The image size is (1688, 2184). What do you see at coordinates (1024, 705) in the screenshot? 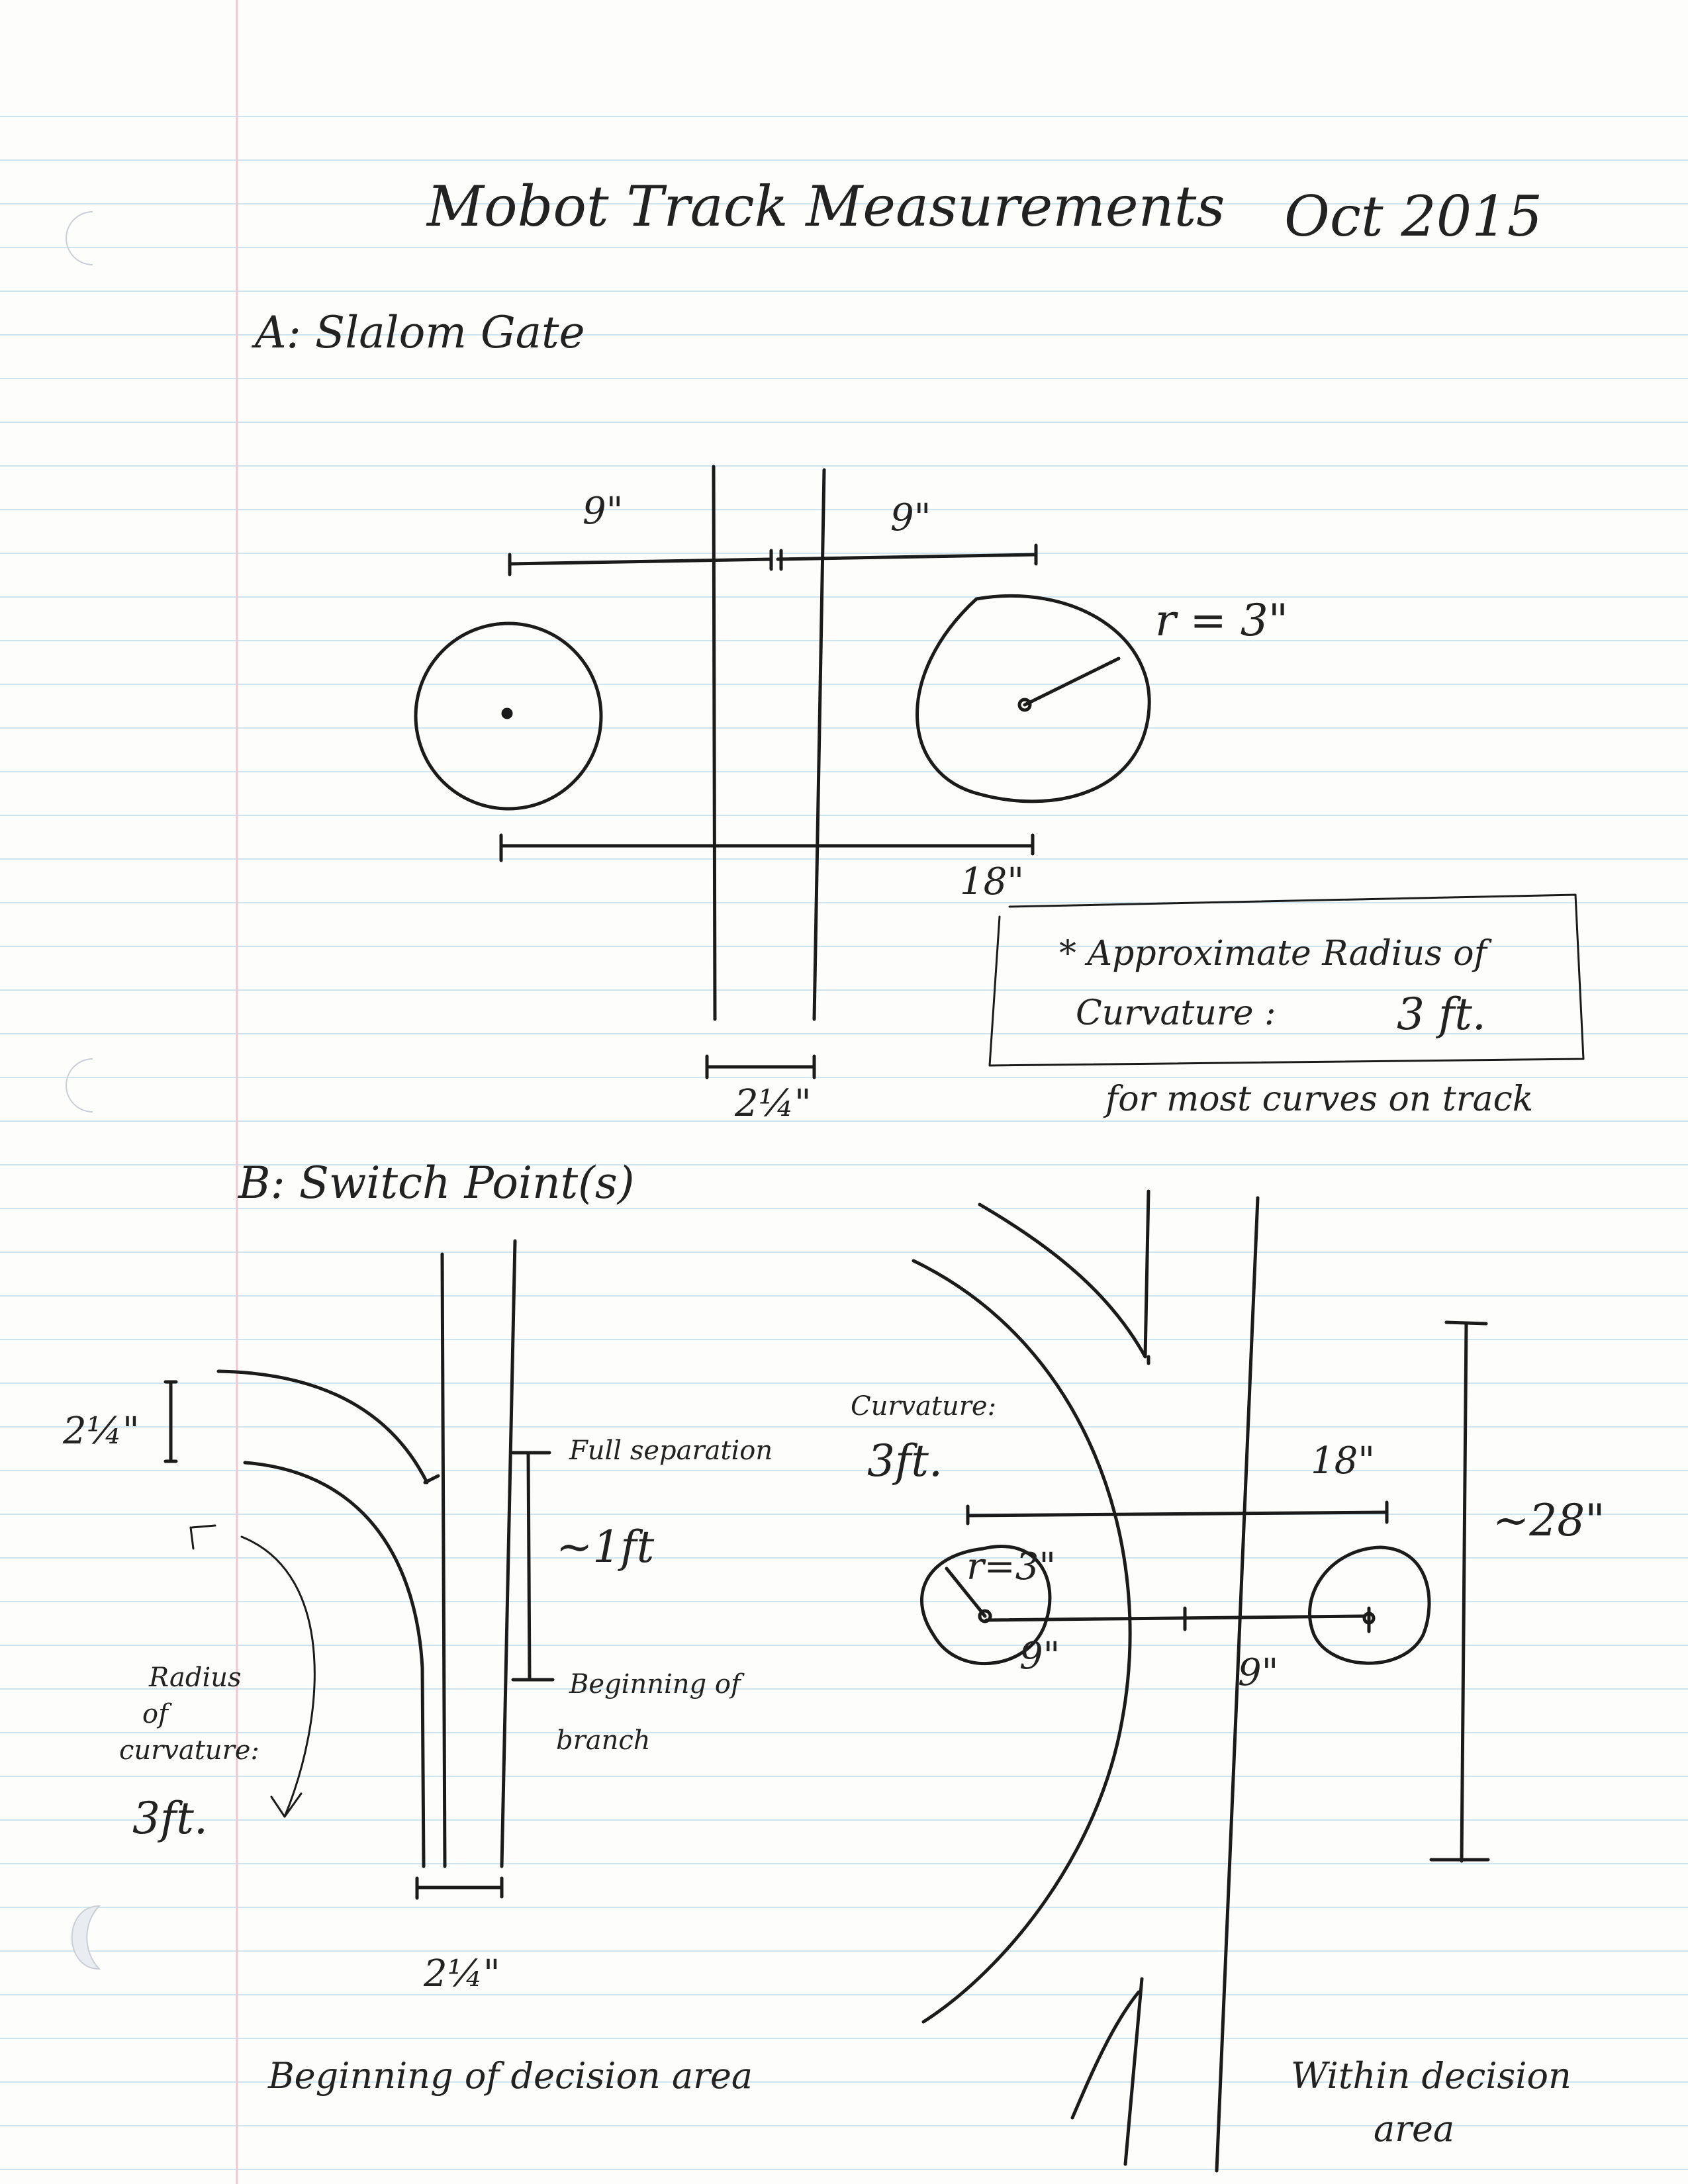
I see `gate-center-right` at bounding box center [1024, 705].